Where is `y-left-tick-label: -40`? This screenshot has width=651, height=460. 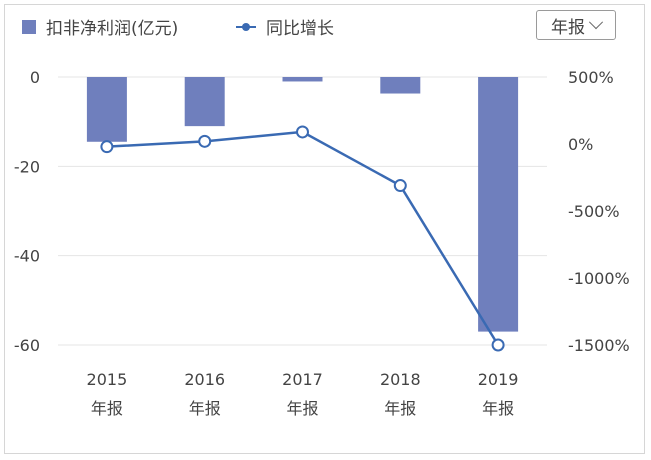
y-left-tick-label: -40 is located at coordinates (27, 256).